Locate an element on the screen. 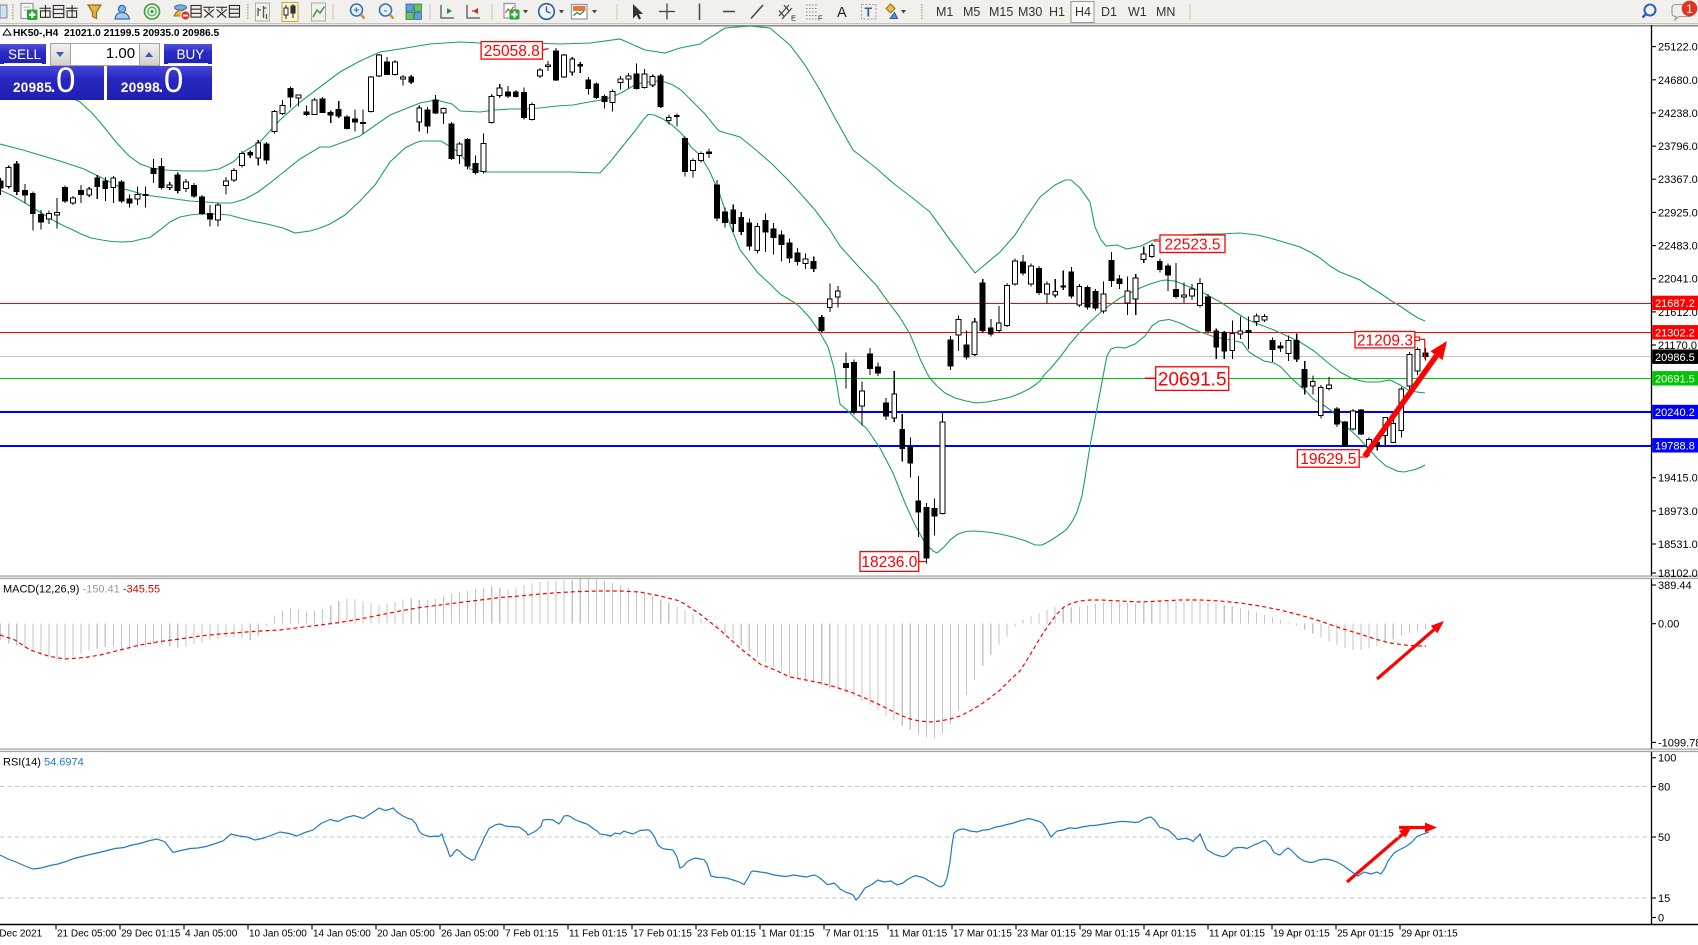  svg-text: 23 Feb 01:15 is located at coordinates (726, 934).